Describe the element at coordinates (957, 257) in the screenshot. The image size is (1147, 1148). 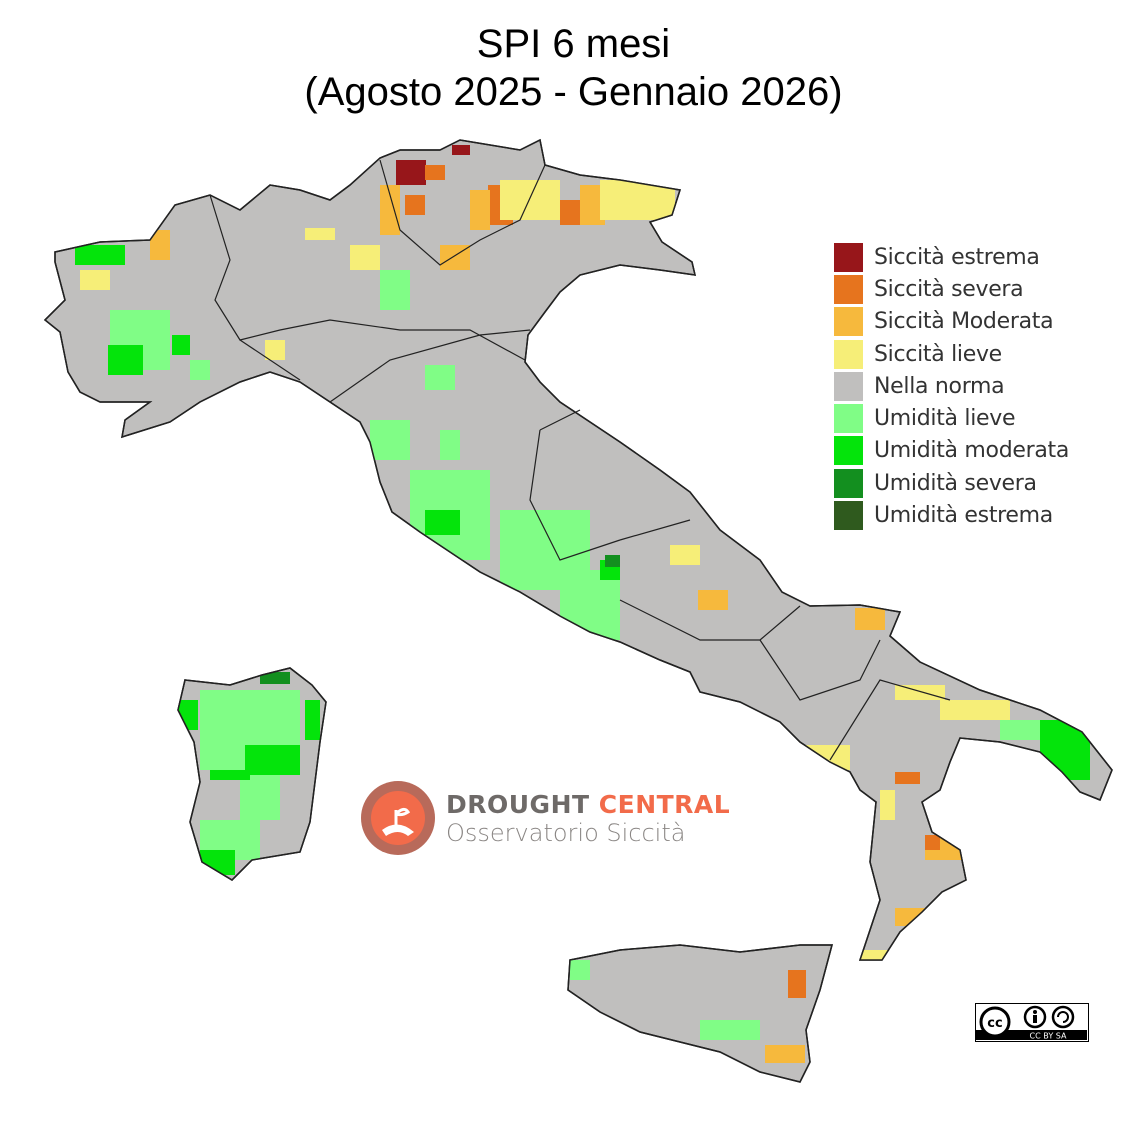
I see `legend-label: Siccità estrema` at that location.